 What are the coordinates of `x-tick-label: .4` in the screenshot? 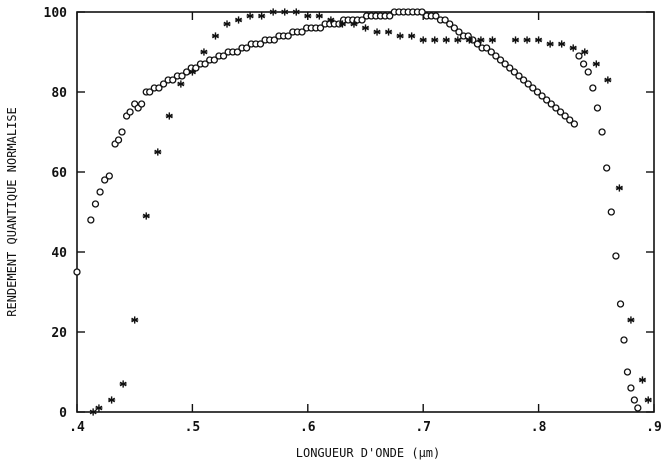 It's located at (77, 427).